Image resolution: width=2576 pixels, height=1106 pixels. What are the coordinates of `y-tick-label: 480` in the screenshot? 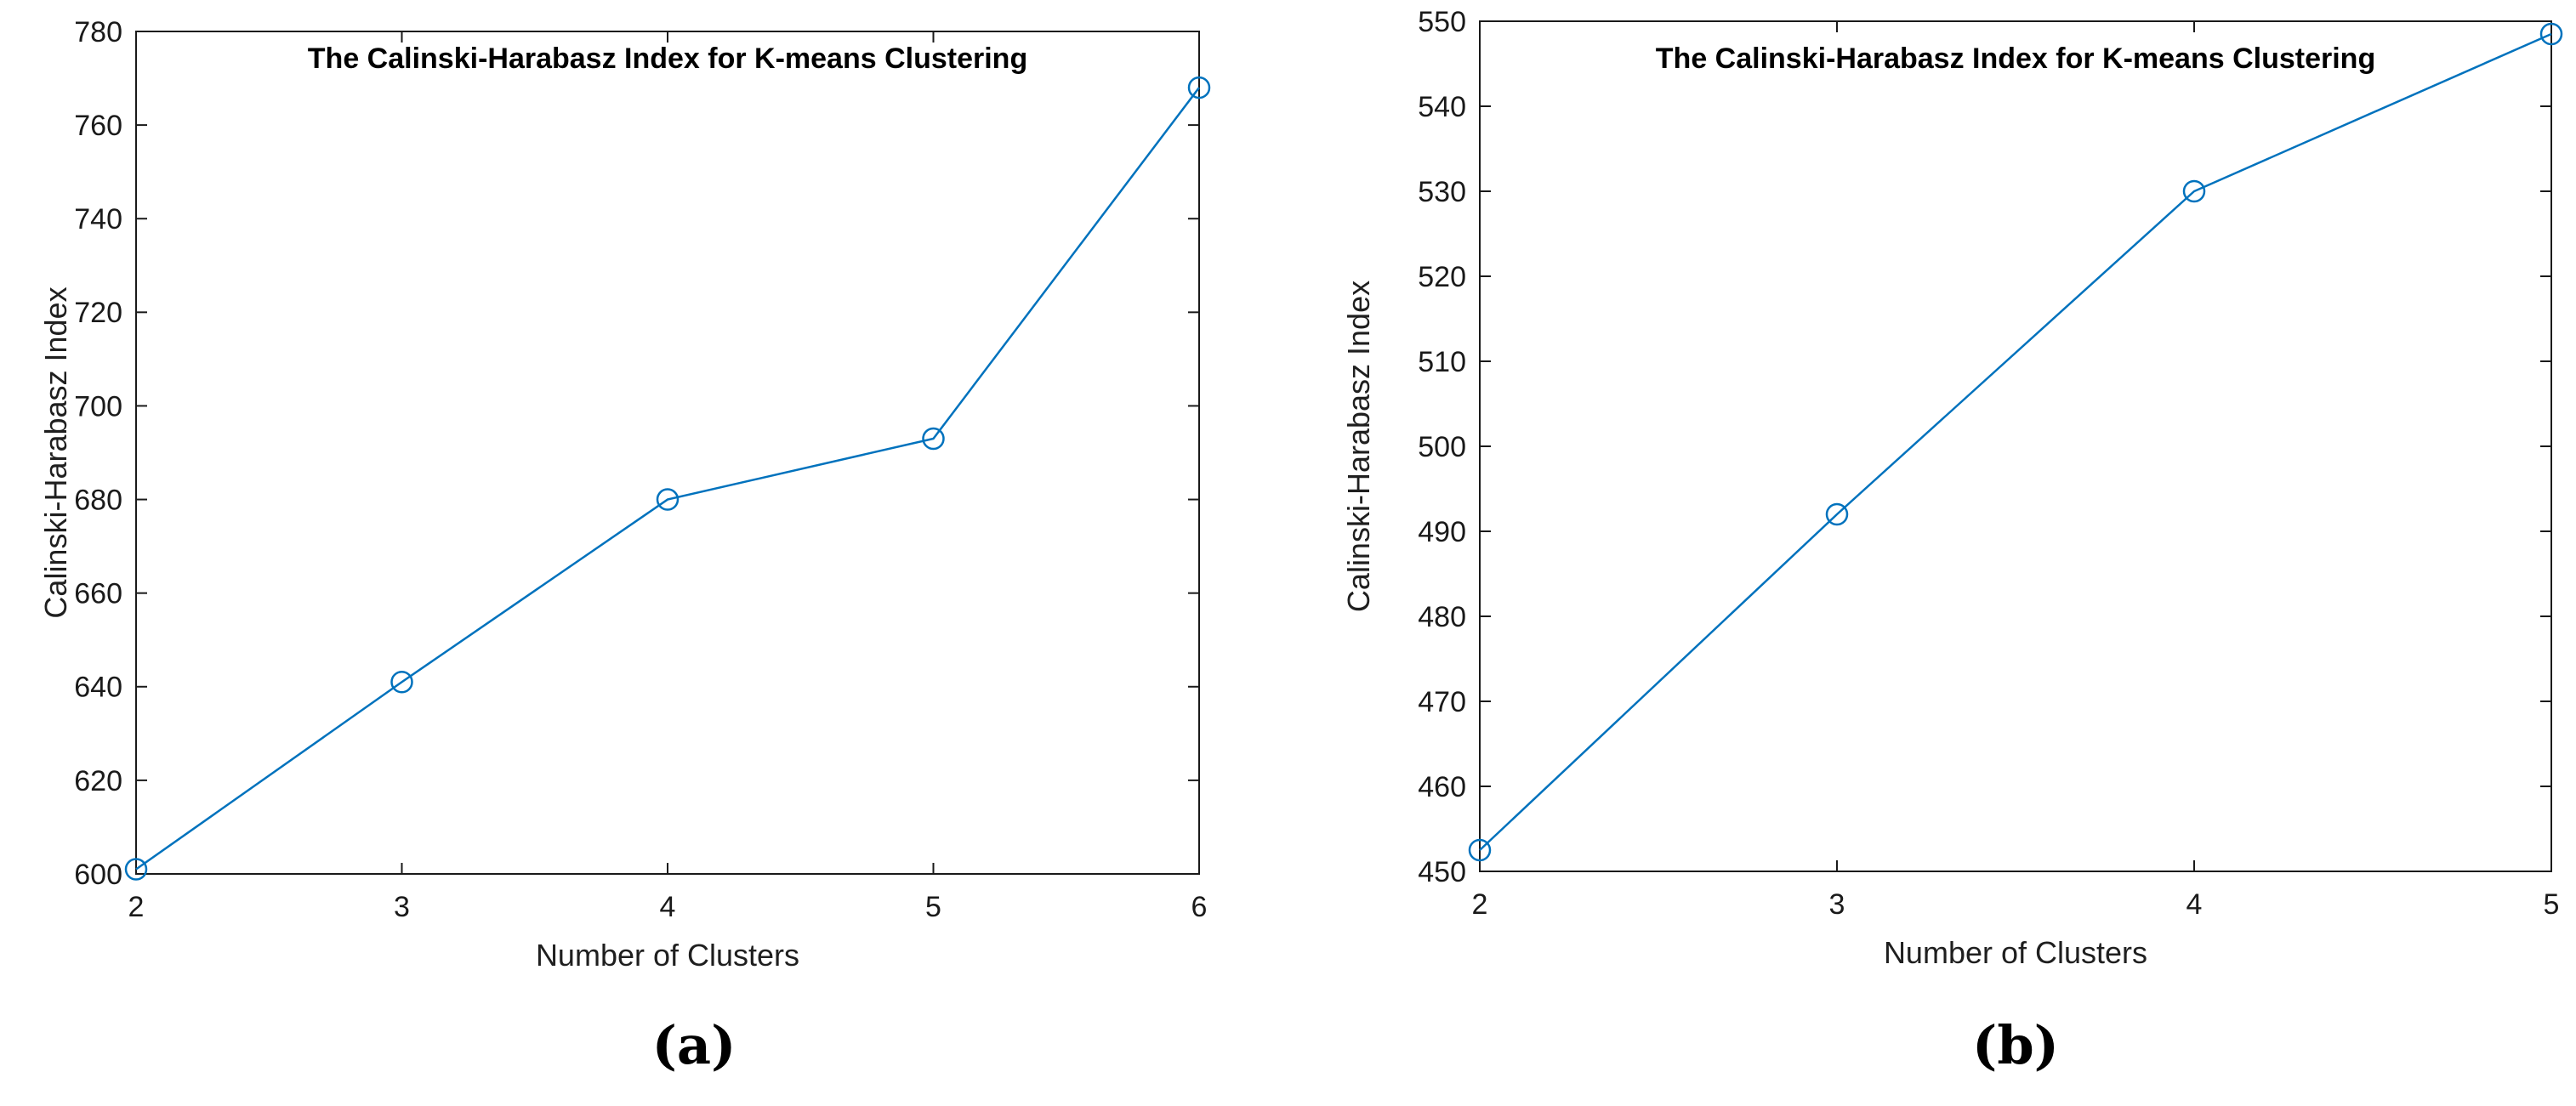 It's located at (1442, 617).